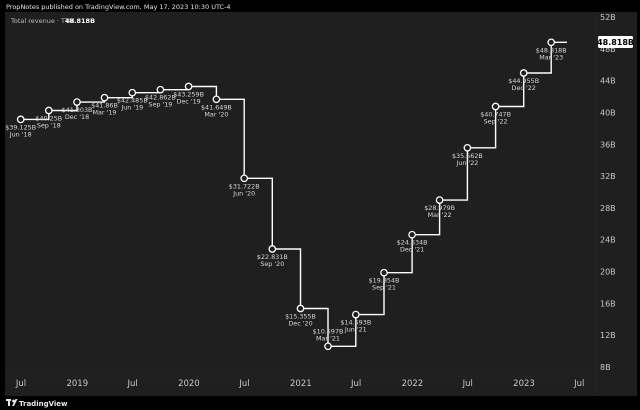 This screenshot has width=640, height=410. Describe the element at coordinates (608, 17) in the screenshot. I see `y-tick-label: 52B` at that location.